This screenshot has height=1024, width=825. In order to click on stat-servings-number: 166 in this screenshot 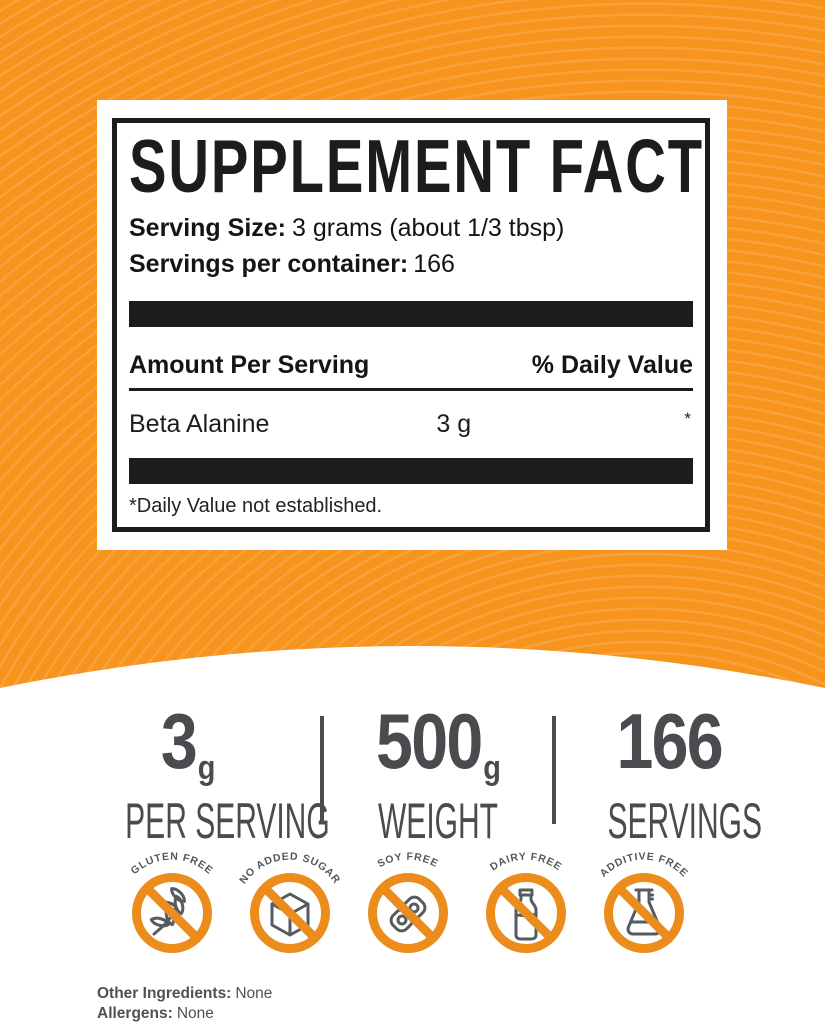, I will do `click(669, 748)`.